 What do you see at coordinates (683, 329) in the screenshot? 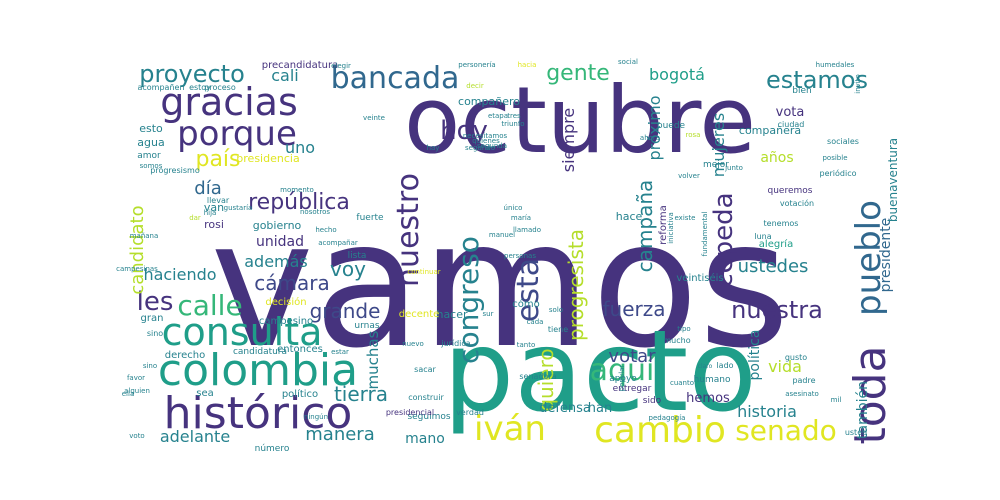
I see `cloud-word-tipo: tipo` at bounding box center [683, 329].